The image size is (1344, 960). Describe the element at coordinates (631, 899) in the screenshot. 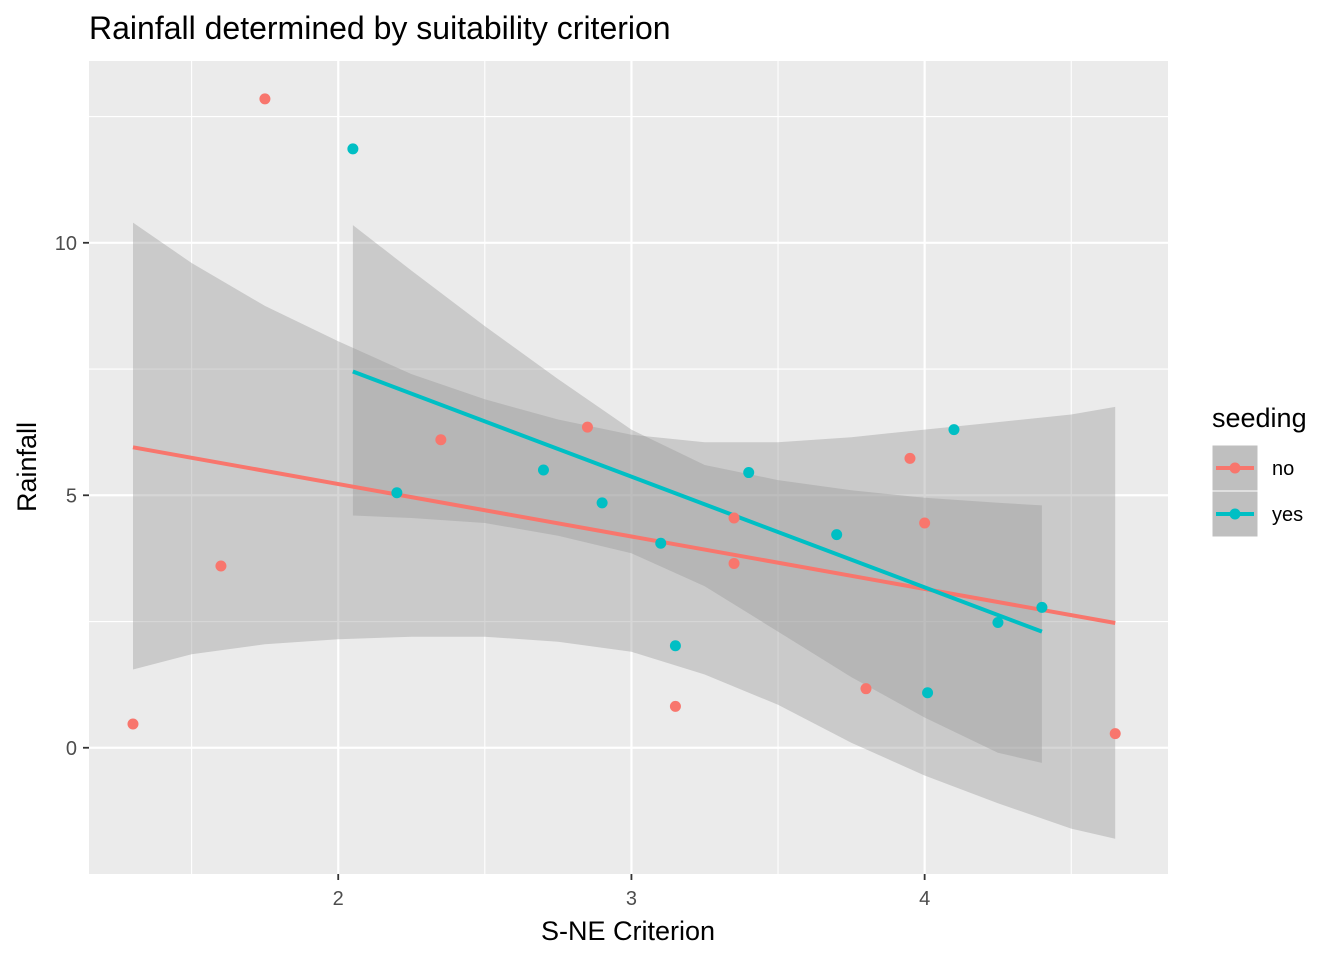

I see `x-tick-label: 3` at that location.